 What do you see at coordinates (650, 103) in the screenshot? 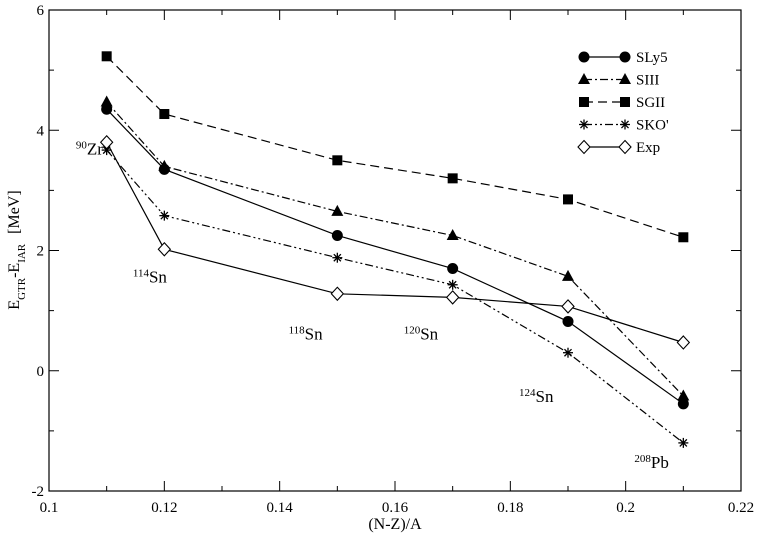
I see `legend-label: SGII` at bounding box center [650, 103].